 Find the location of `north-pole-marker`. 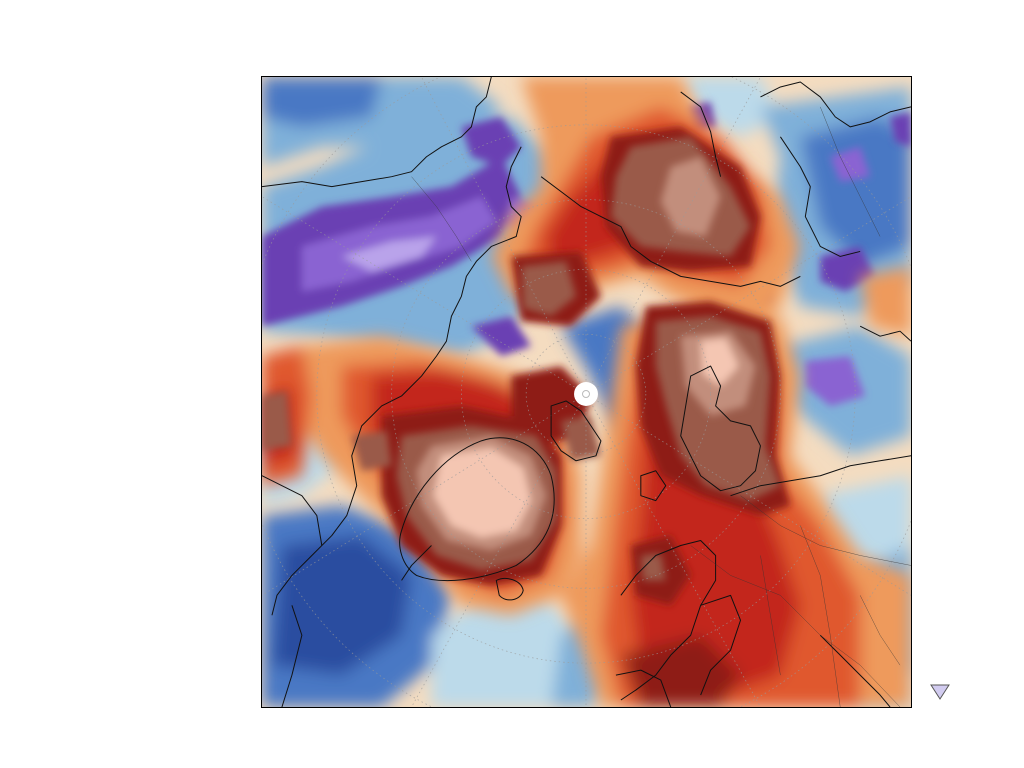

north-pole-marker is located at coordinates (586, 394).